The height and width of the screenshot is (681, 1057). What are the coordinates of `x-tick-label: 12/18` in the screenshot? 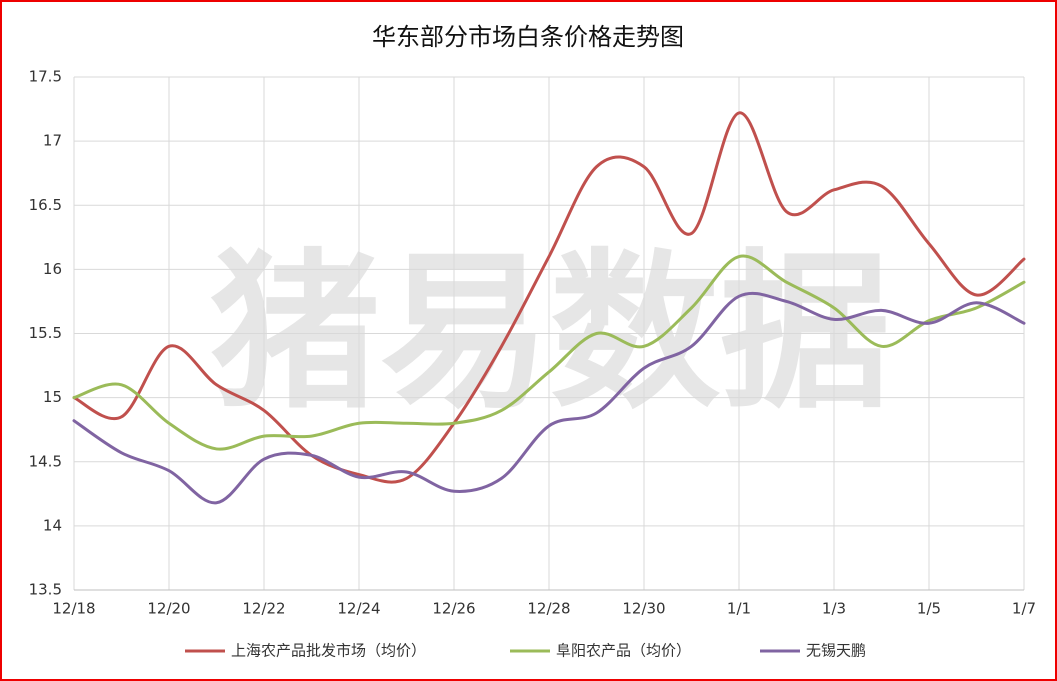 It's located at (73, 609).